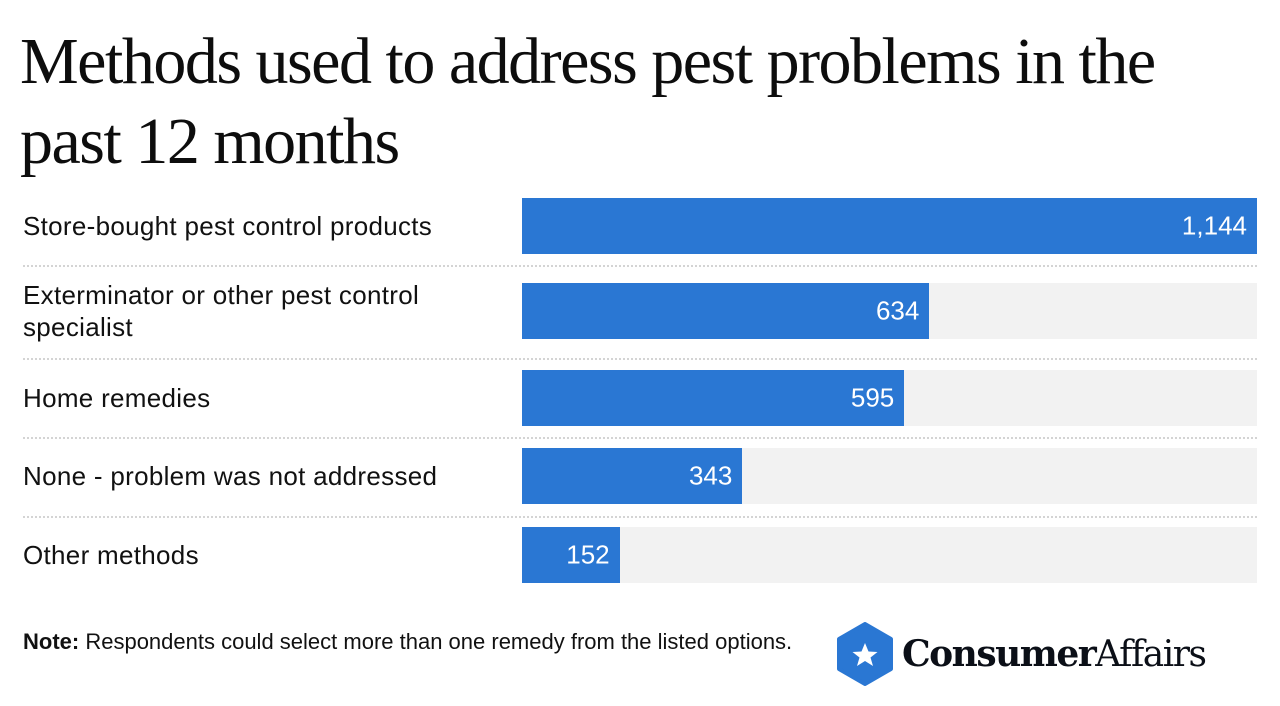 This screenshot has width=1280, height=706. I want to click on bar: 1,144, so click(889, 226).